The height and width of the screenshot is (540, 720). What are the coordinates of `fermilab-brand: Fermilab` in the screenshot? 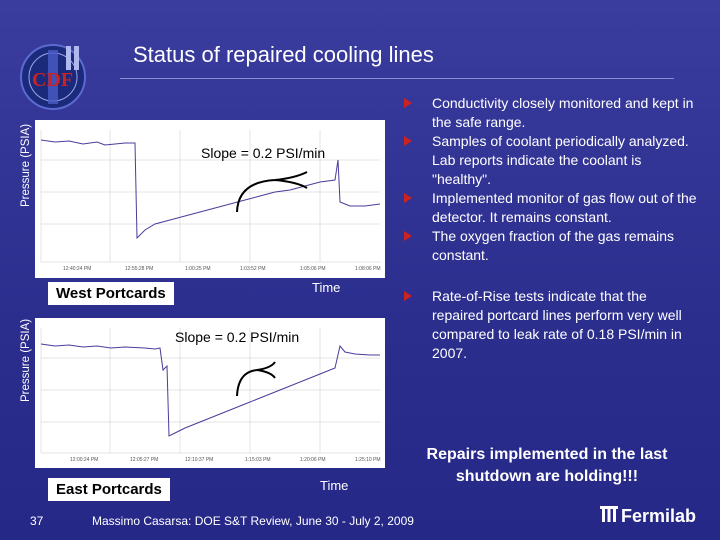 It's located at (648, 516).